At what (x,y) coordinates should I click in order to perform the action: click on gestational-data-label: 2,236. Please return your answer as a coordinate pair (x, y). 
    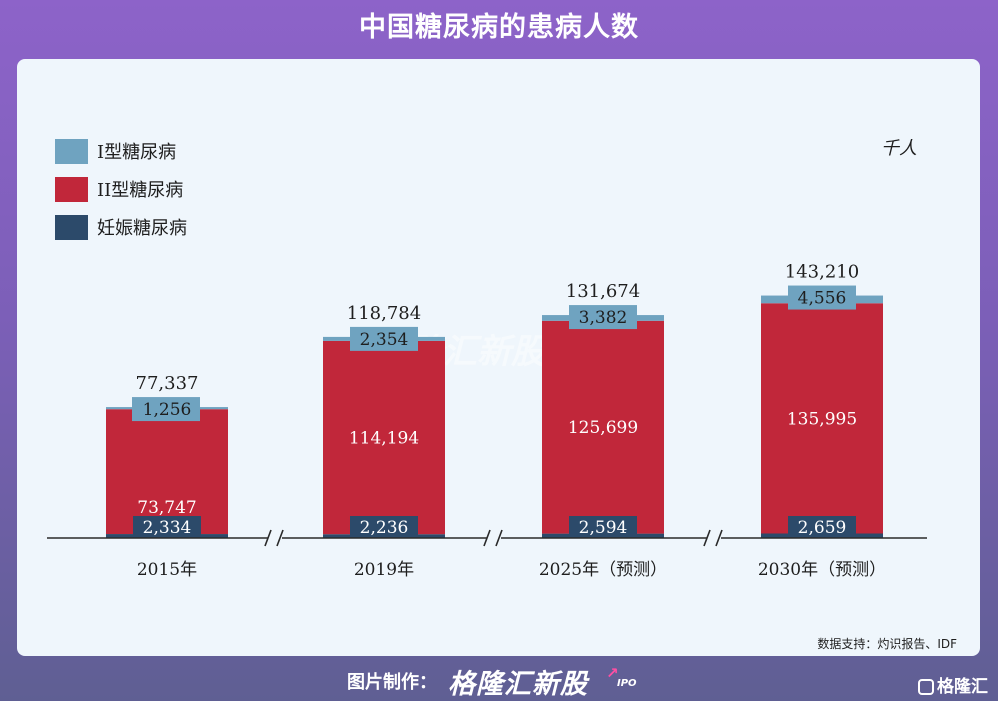
    Looking at the image, I should click on (384, 528).